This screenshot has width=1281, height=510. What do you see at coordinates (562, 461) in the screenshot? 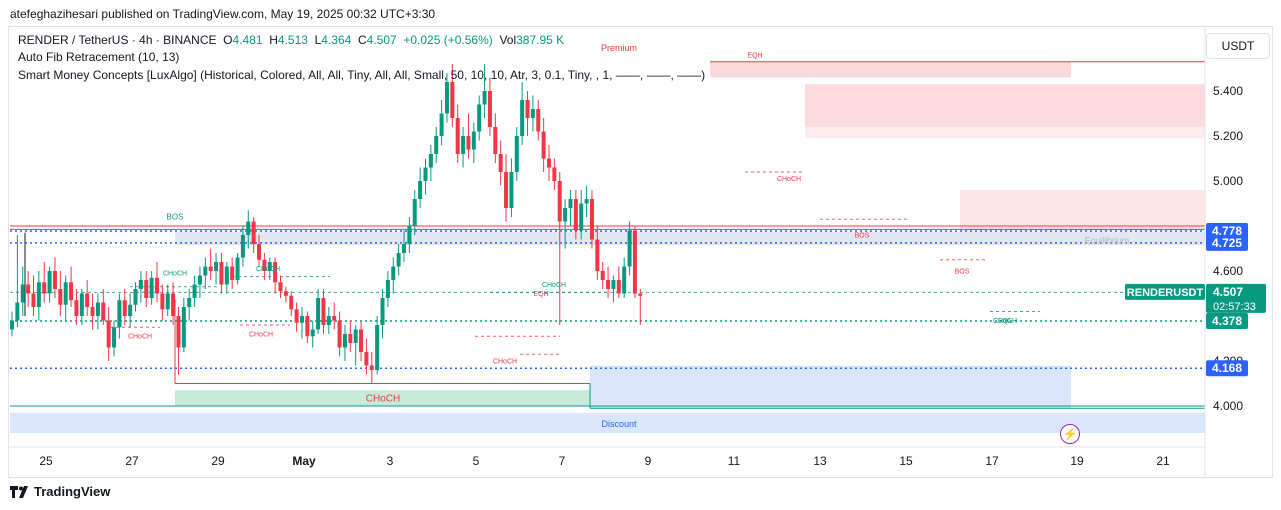
I see `x-tick-label: 7` at bounding box center [562, 461].